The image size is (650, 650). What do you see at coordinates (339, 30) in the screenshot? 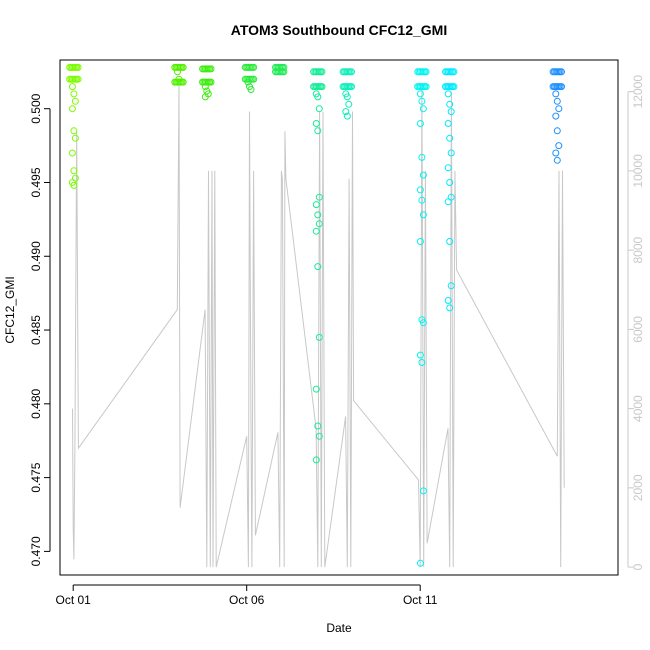
I see `chart-title: ATOM3 Southbound CFC12_GMI` at bounding box center [339, 30].